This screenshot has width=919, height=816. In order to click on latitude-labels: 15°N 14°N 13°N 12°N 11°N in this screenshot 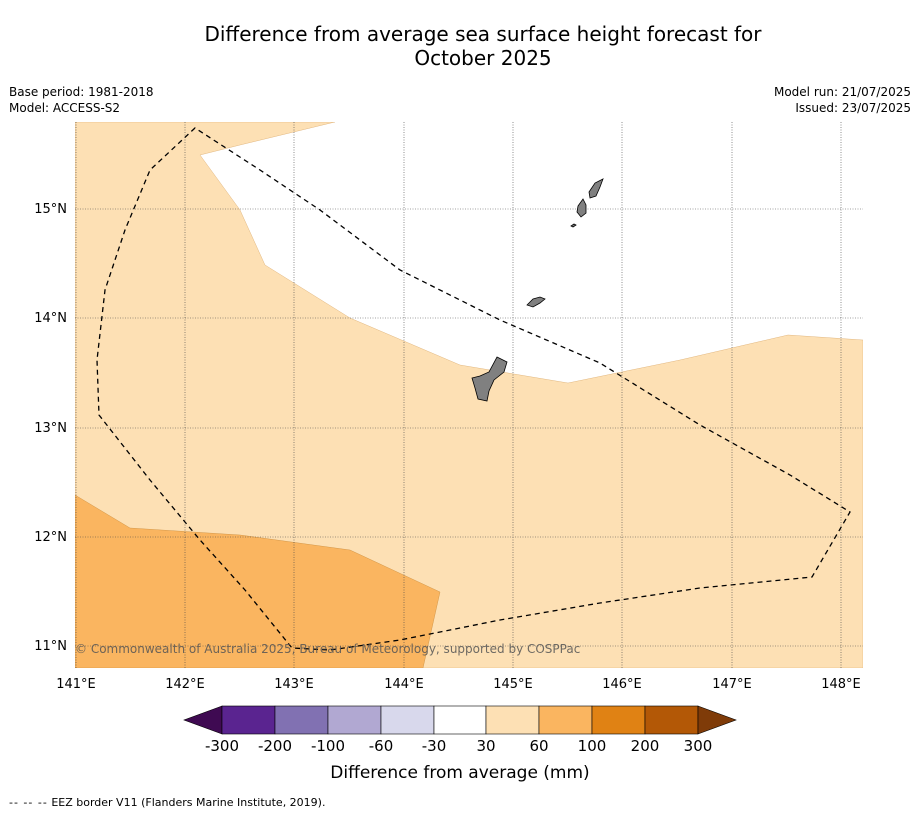, I will do `click(50, 428)`.